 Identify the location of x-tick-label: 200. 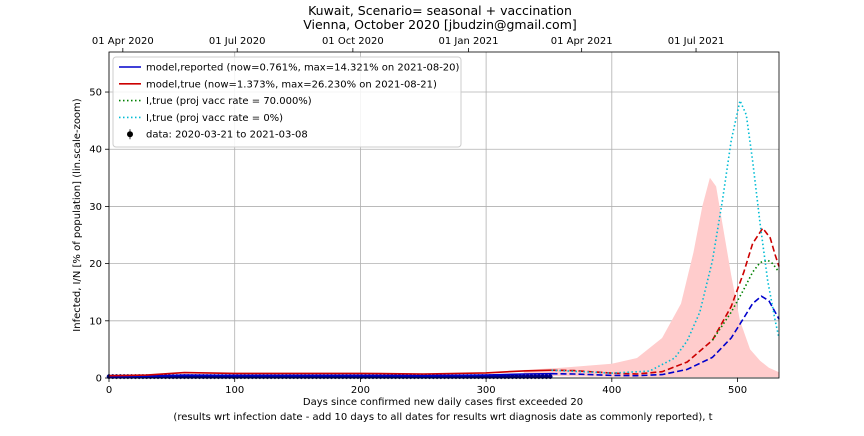
(360, 390).